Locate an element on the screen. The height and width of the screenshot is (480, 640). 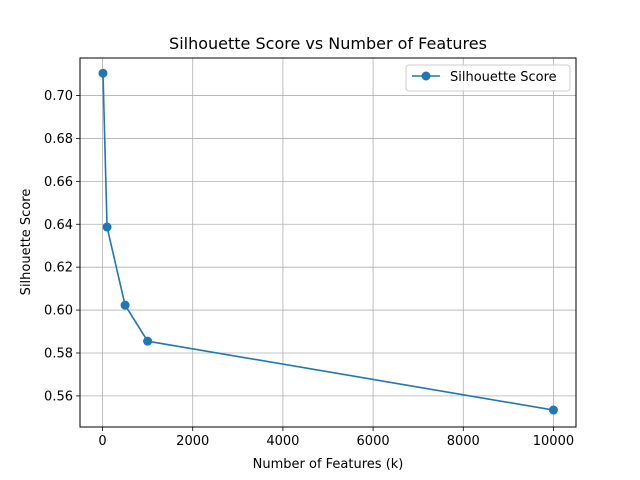
legend-box is located at coordinates (488, 78).